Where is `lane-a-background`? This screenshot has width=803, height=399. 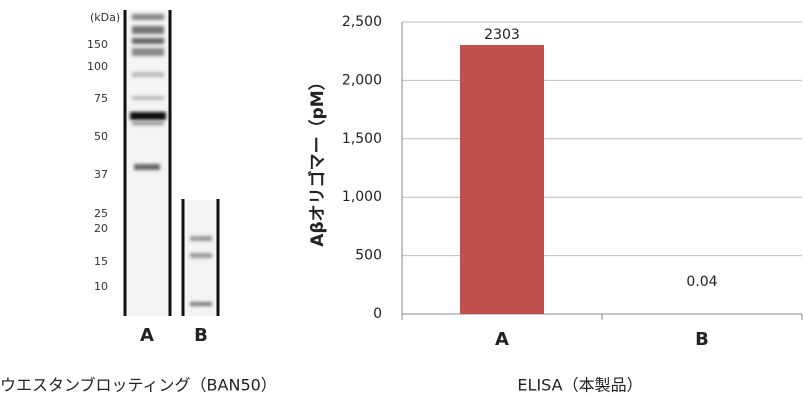
lane-a-background is located at coordinates (148, 163).